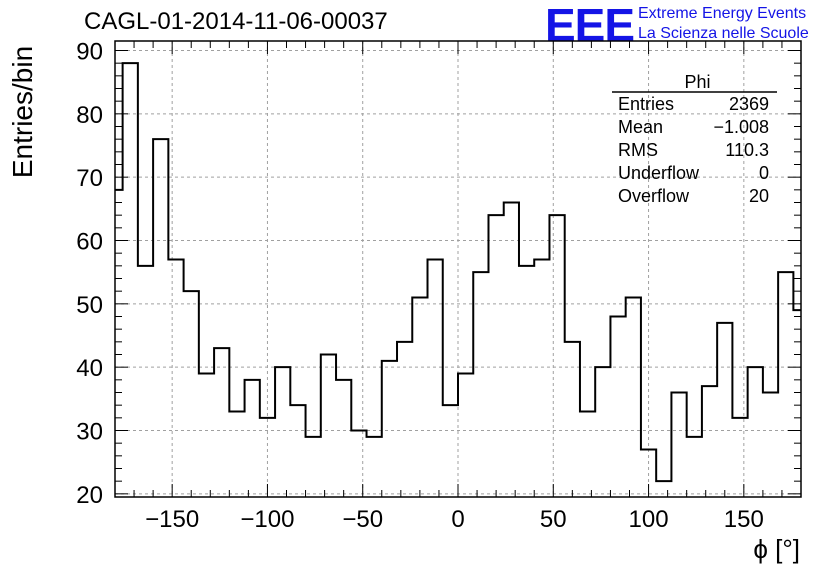 The height and width of the screenshot is (572, 836). Describe the element at coordinates (659, 173) in the screenshot. I see `stats-row-label: Underflow` at that location.